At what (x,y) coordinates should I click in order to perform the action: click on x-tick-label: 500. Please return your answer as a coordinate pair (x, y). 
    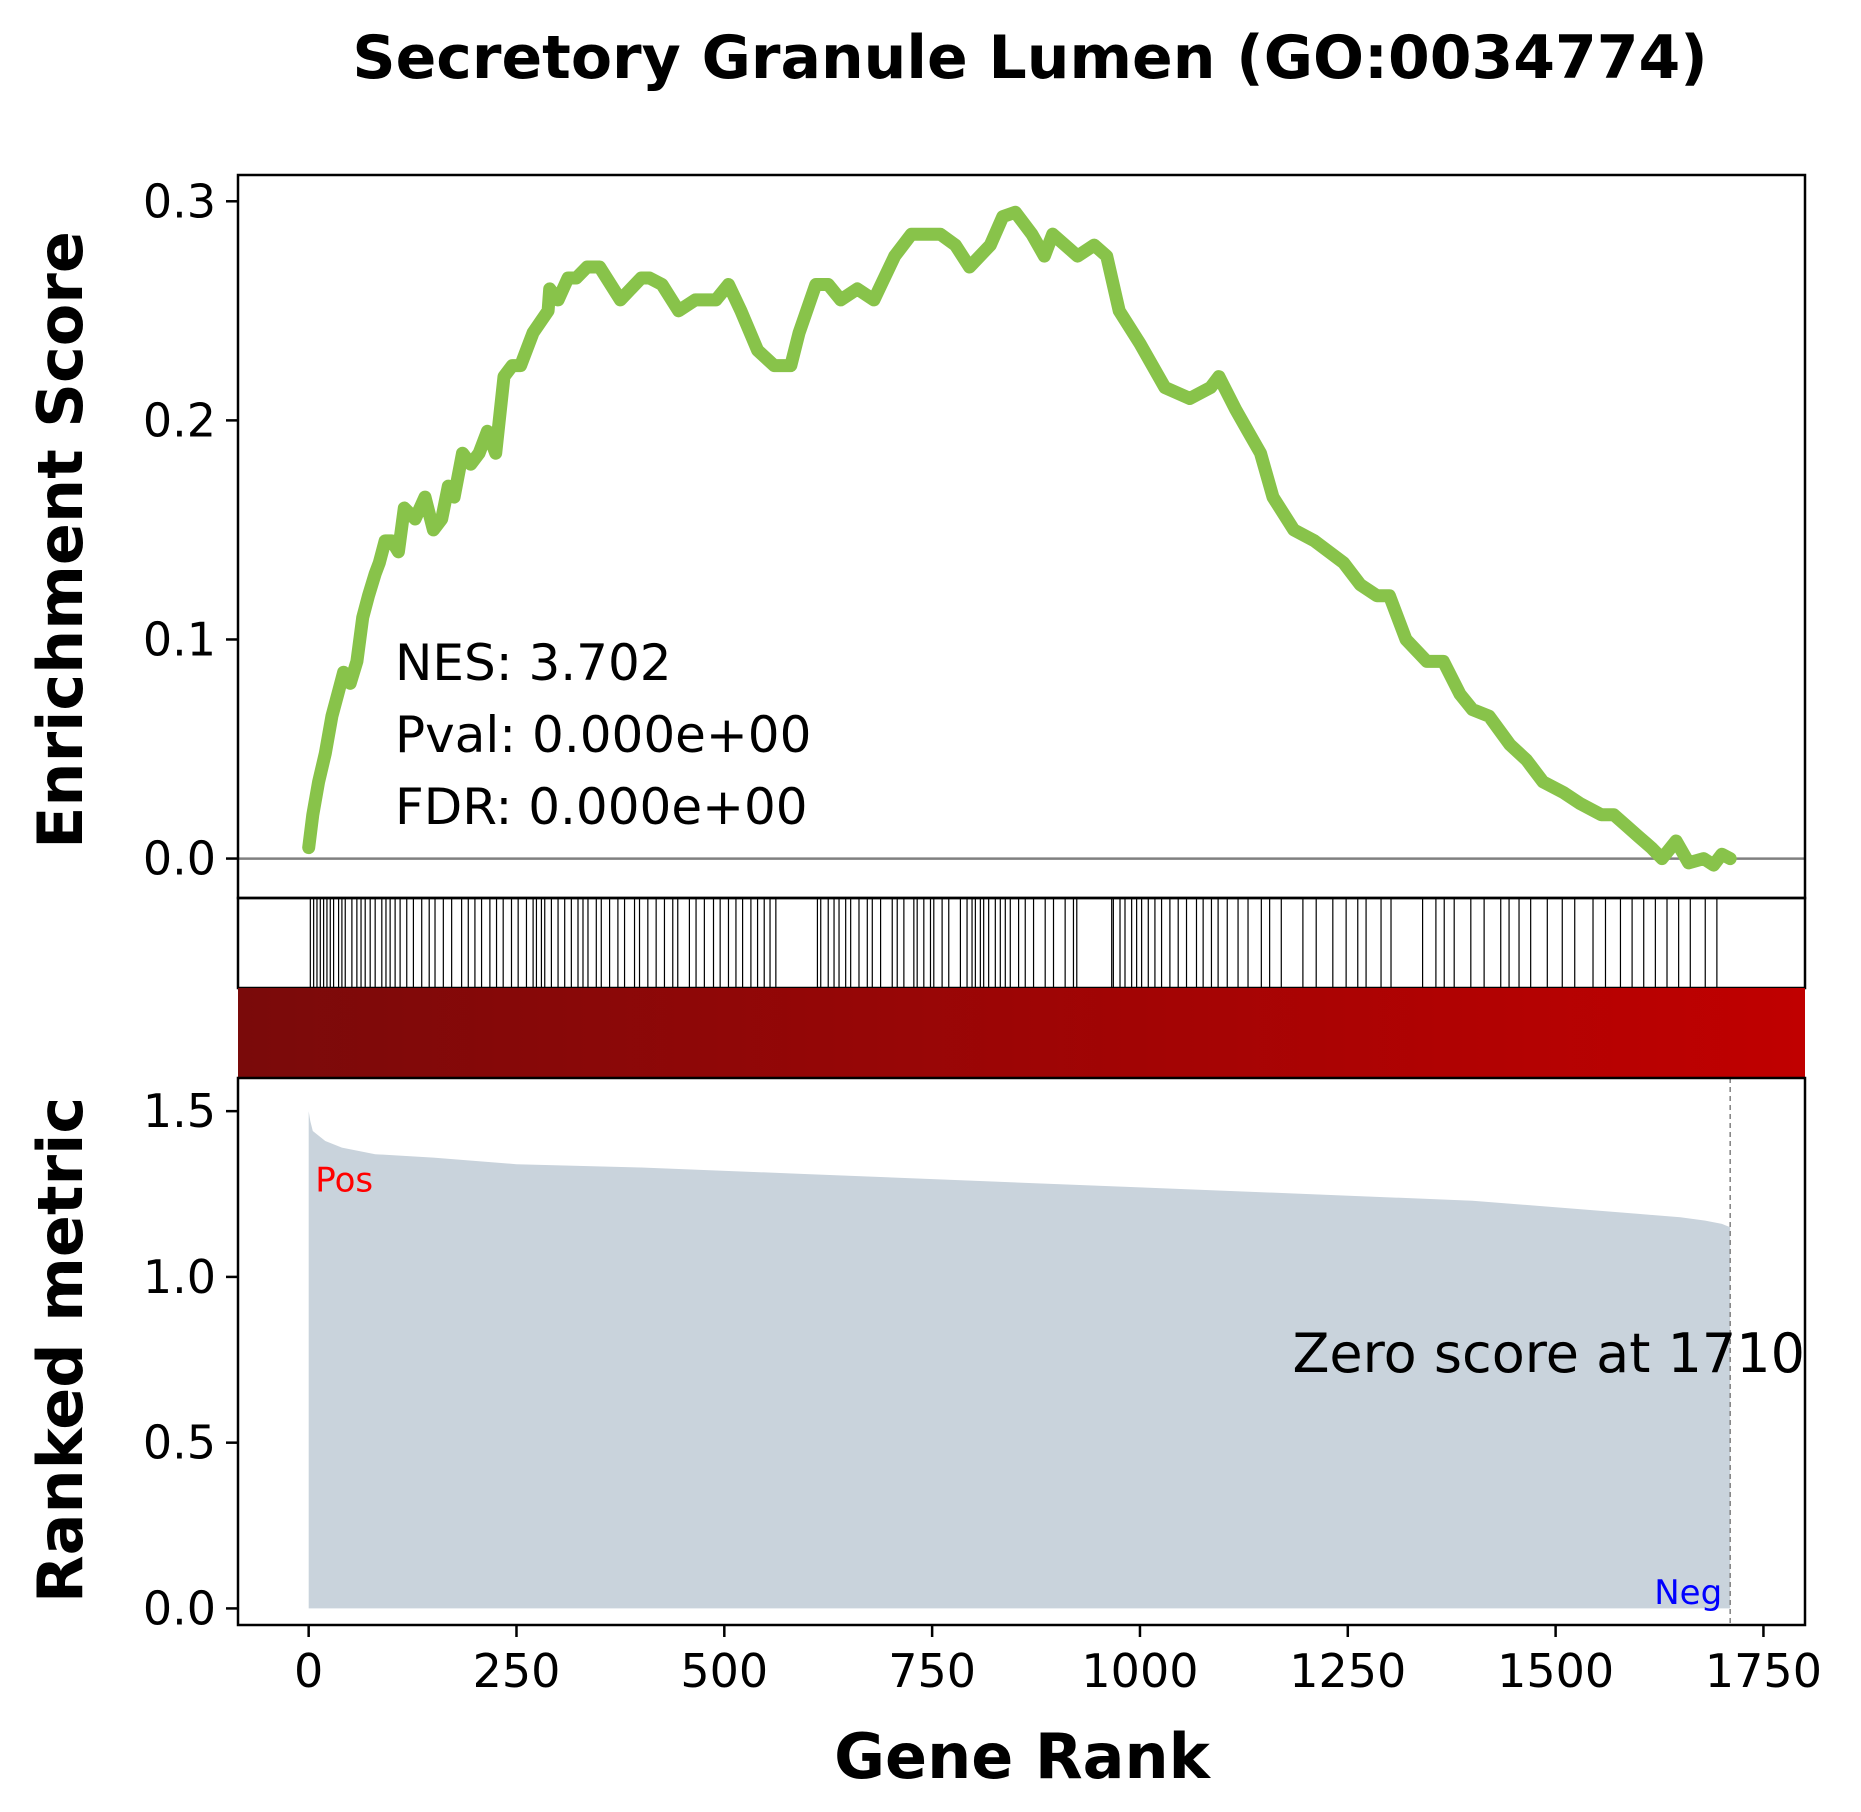
    Looking at the image, I should click on (724, 1671).